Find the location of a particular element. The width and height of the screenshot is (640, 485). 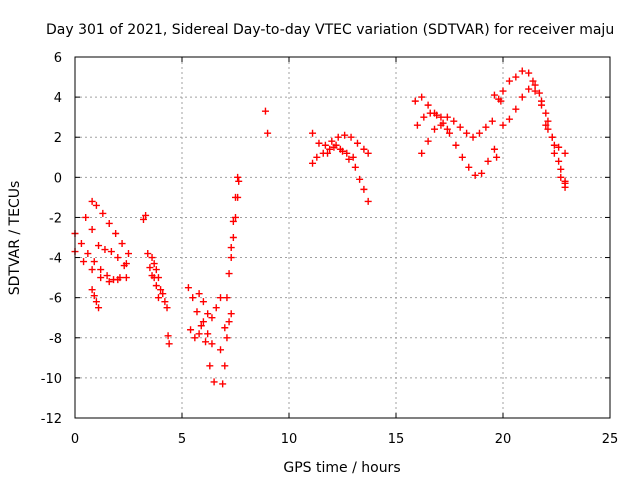

y-tick-label: 4 is located at coordinates (58, 98).